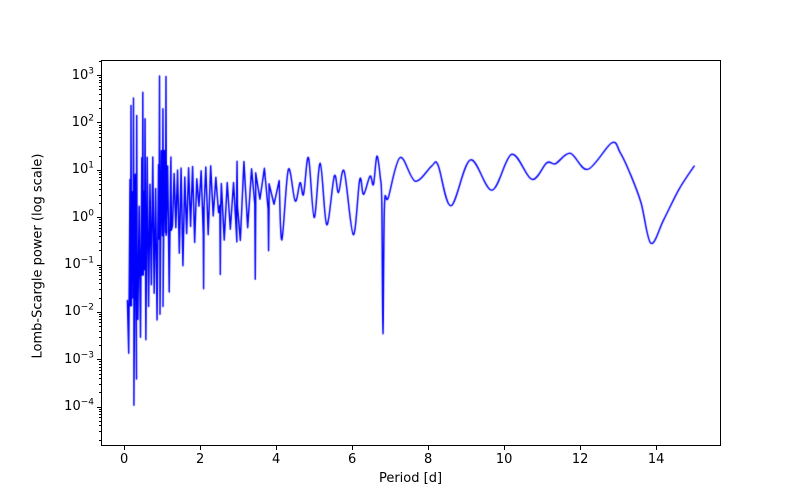  I want to click on x-tick-label: 10, so click(504, 459).